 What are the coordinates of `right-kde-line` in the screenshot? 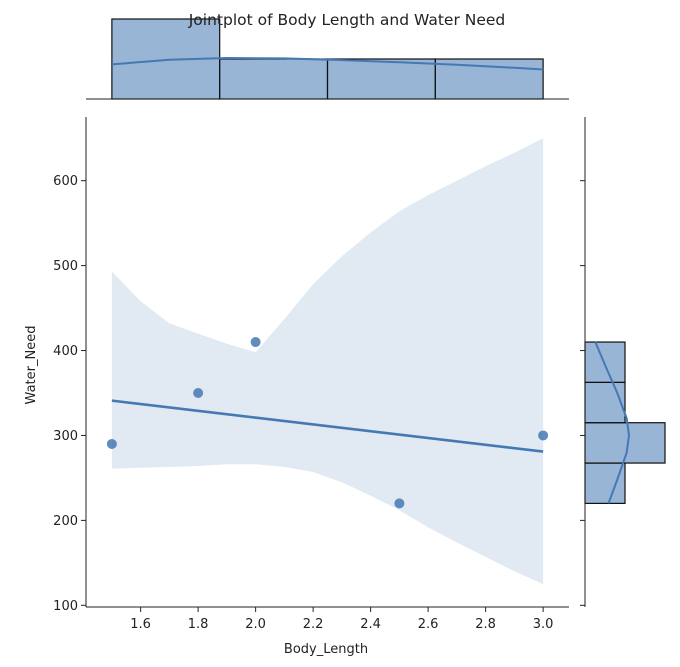 It's located at (612, 422).